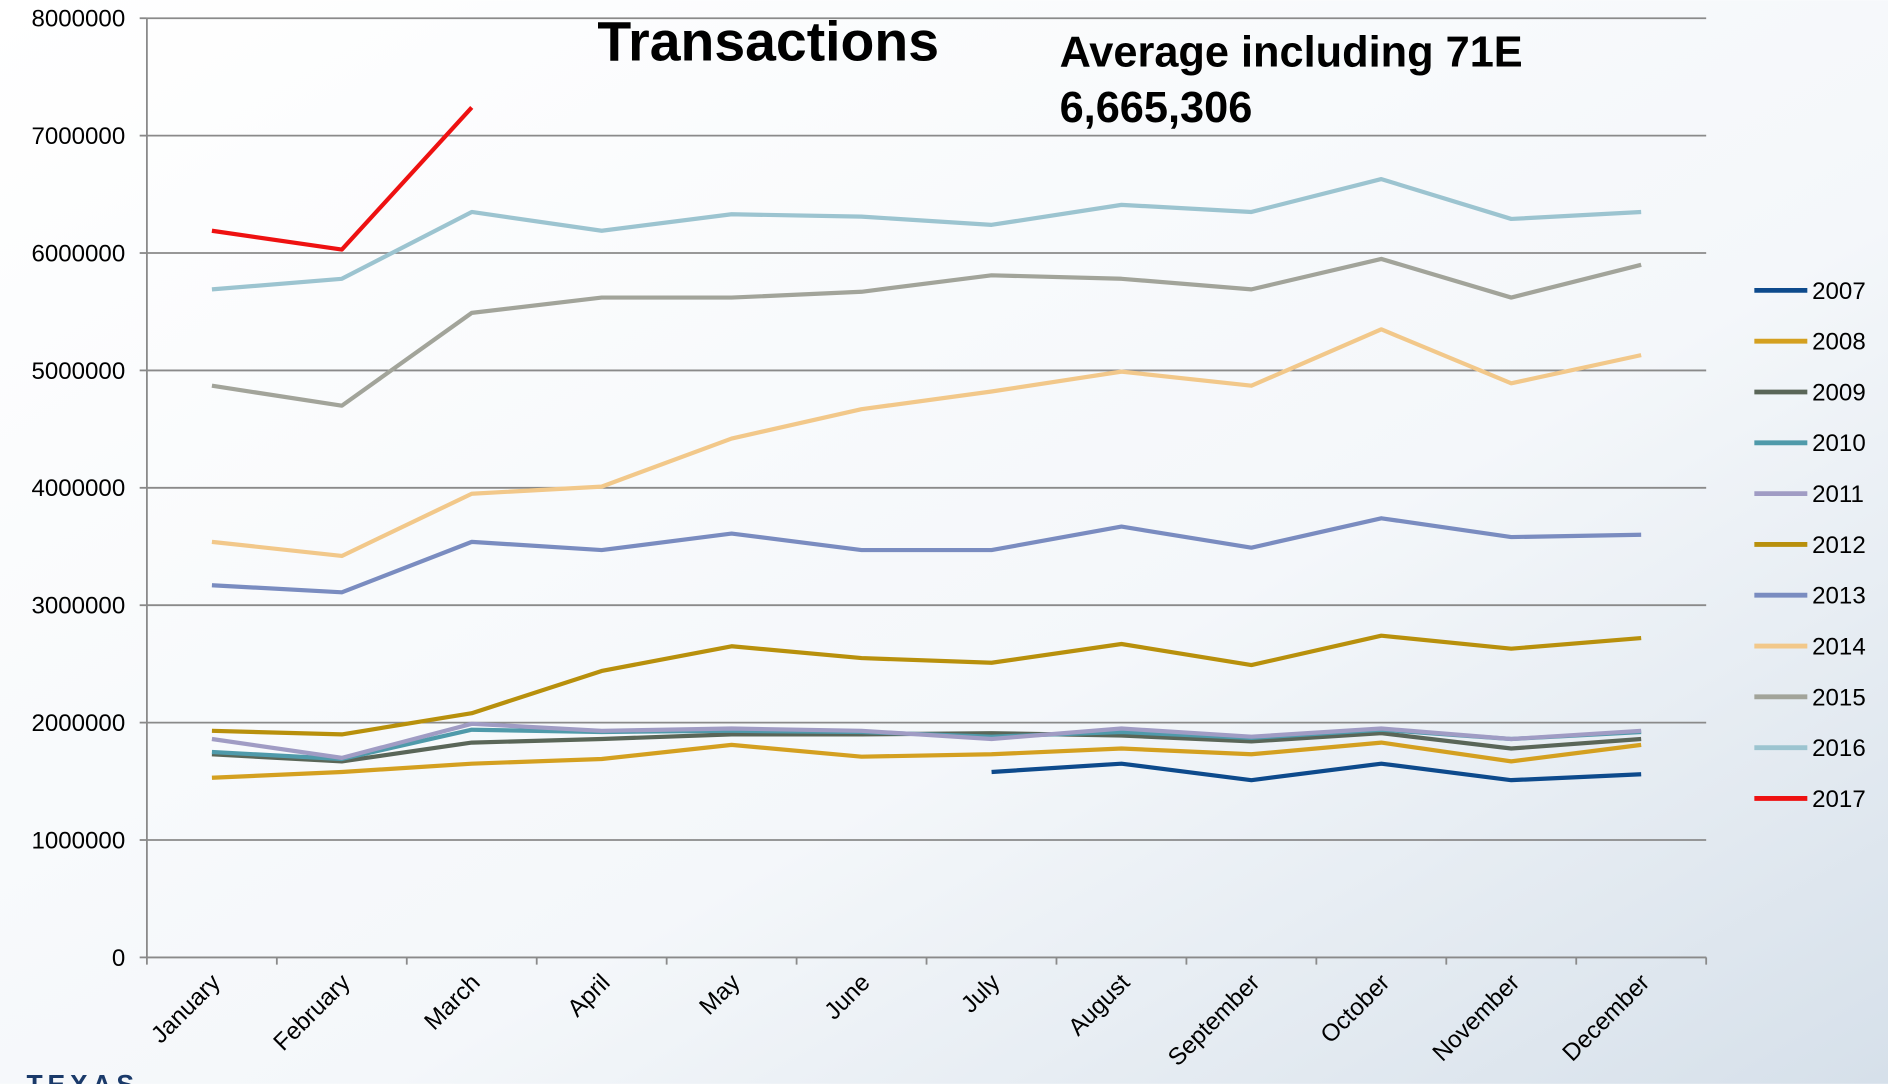  What do you see at coordinates (1839, 697) in the screenshot?
I see `legend-label: 2015` at bounding box center [1839, 697].